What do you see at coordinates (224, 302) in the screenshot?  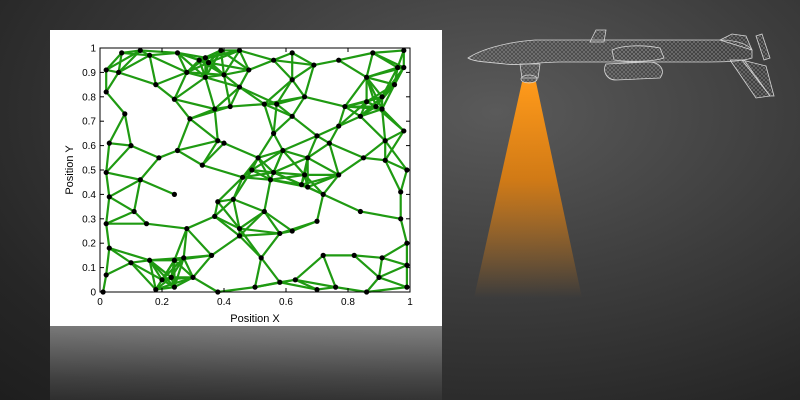 I see `x-tick-label: 0.4` at bounding box center [224, 302].